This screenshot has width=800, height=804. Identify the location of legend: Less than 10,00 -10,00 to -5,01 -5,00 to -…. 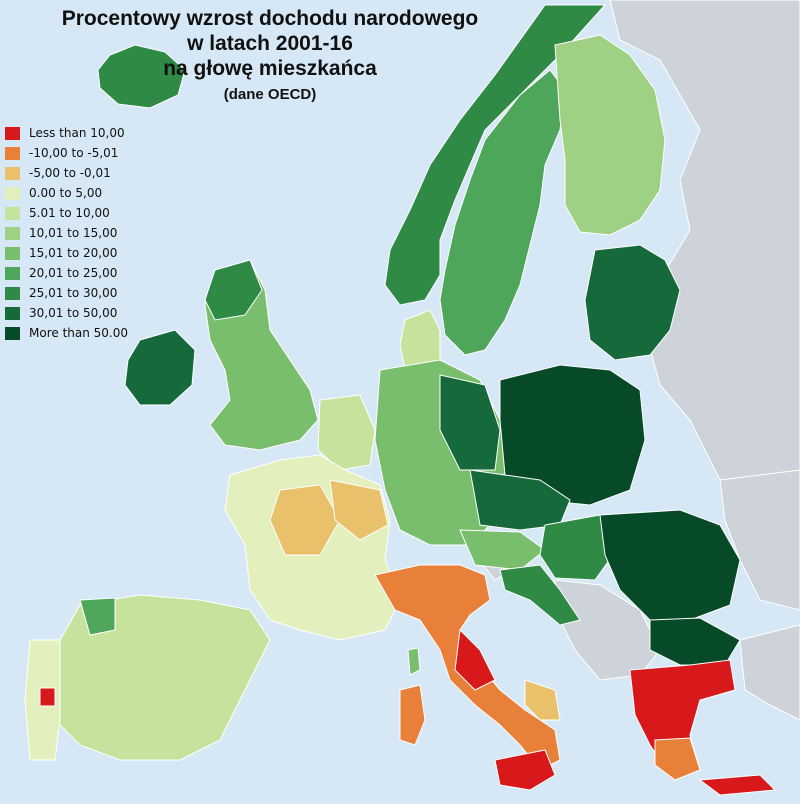
(66, 233).